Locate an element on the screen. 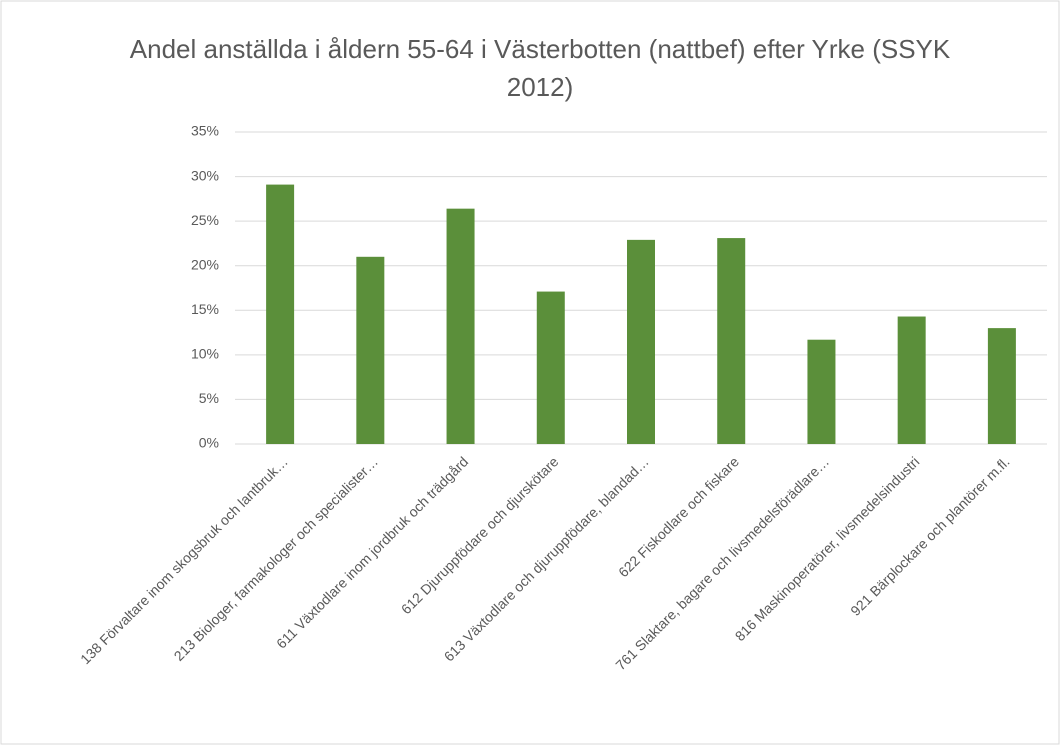  y-tick-label: 25% is located at coordinates (205, 220).